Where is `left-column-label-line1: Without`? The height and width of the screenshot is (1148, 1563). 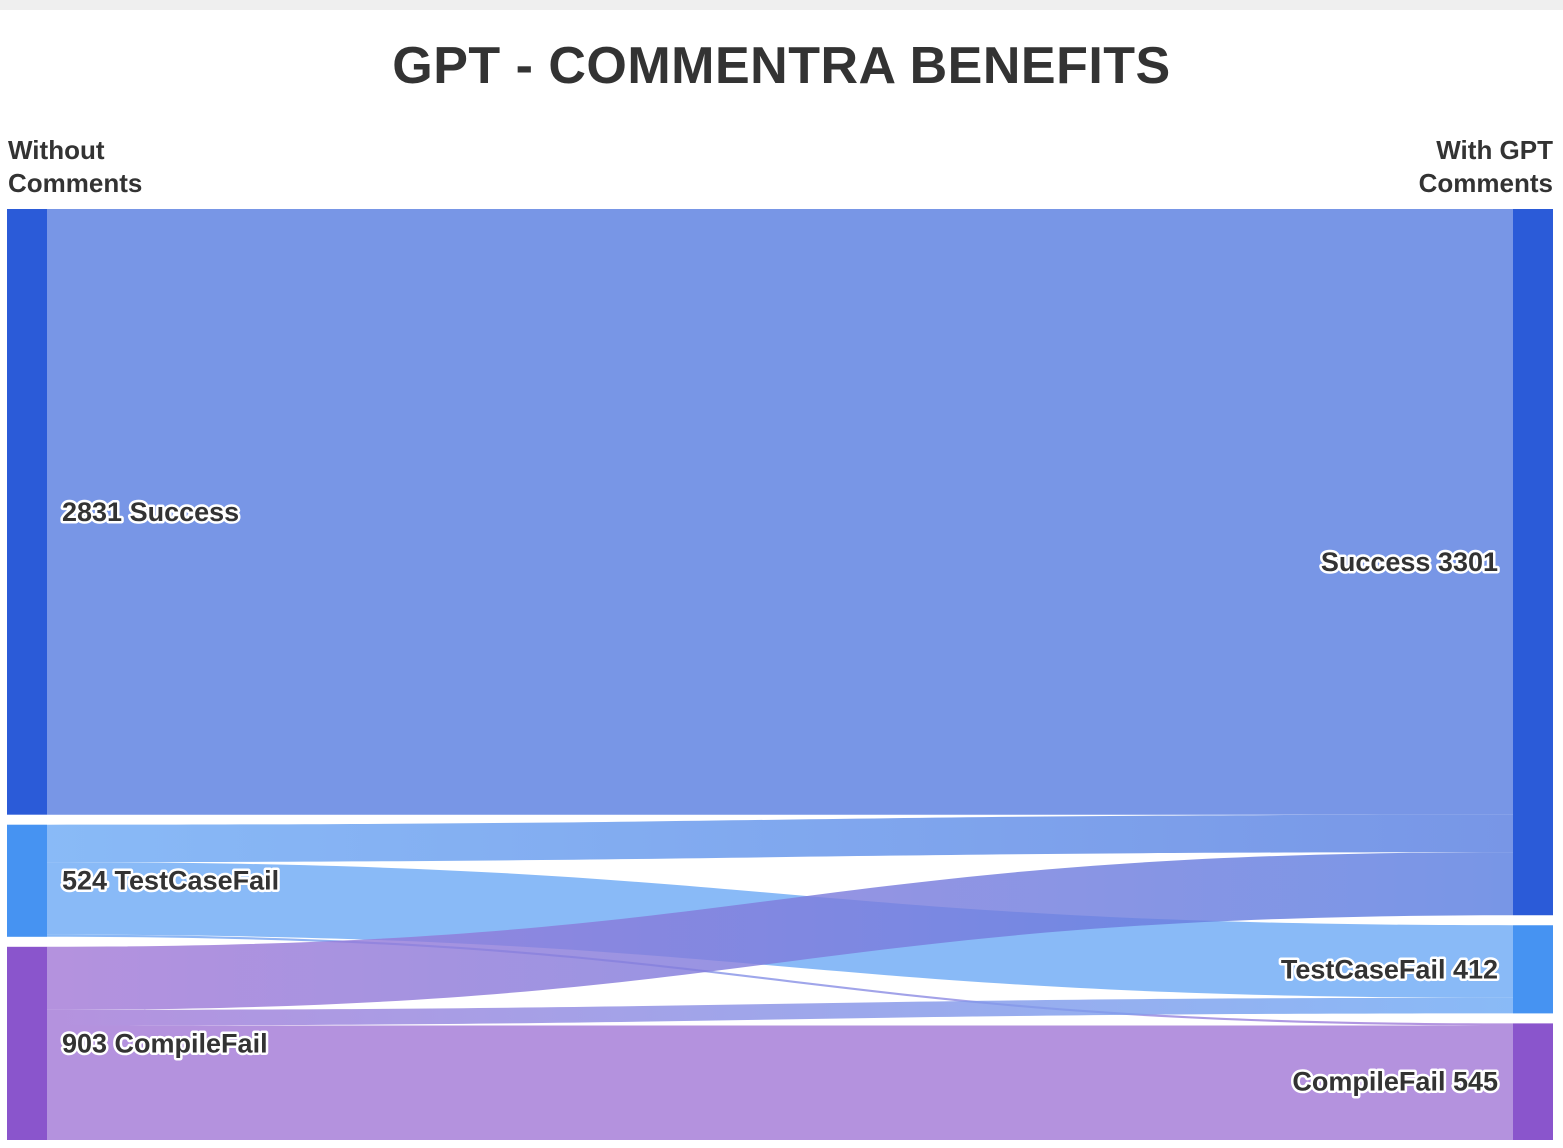
left-column-label-line1: Without is located at coordinates (56, 150).